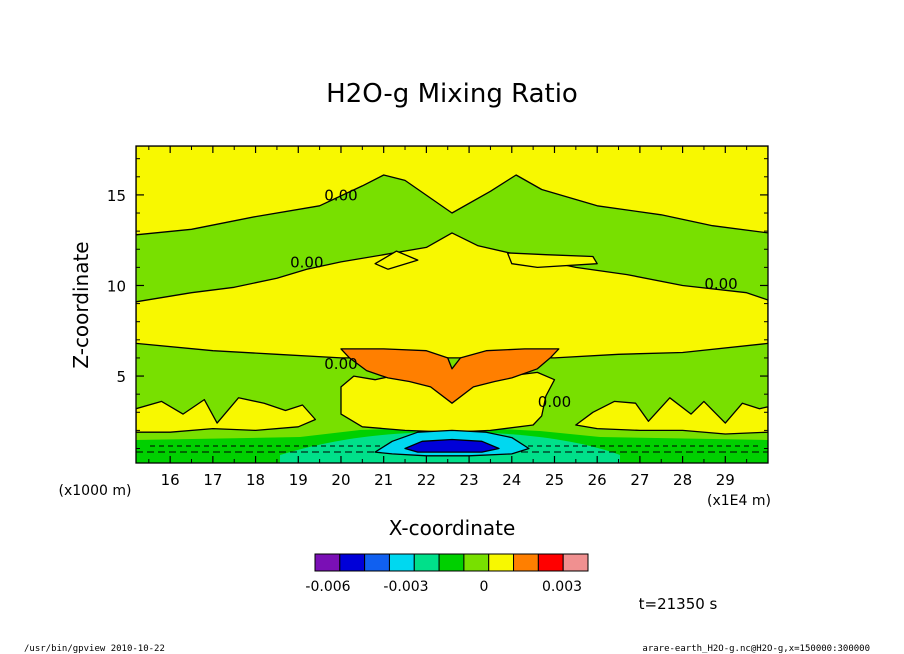 Image resolution: width=904 pixels, height=654 pixels. What do you see at coordinates (682, 480) in the screenshot?
I see `x-tick-label-28: 28` at bounding box center [682, 480].